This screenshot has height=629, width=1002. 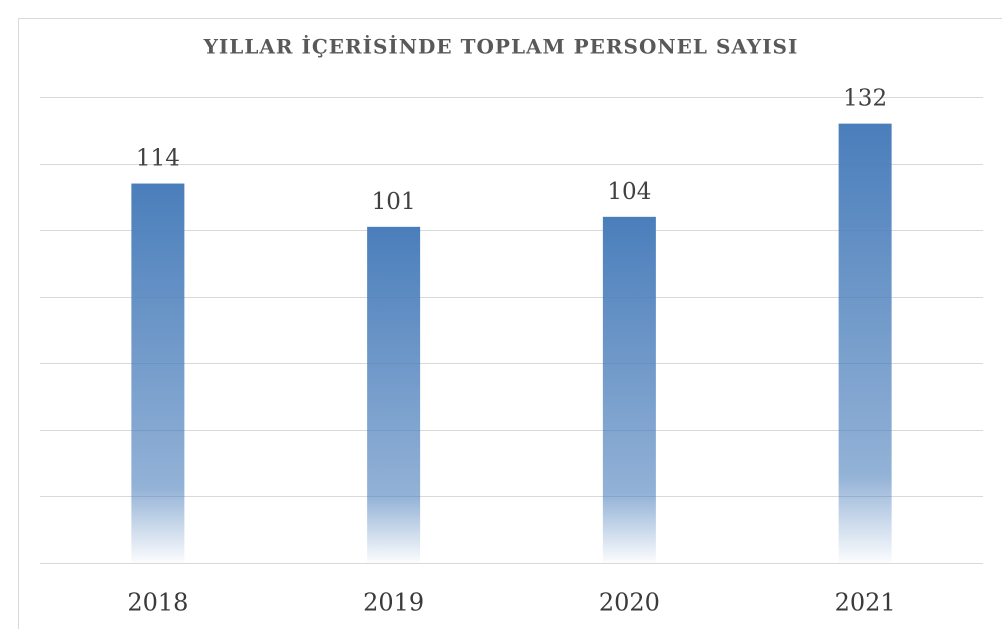 I want to click on chart-title: YILLAR İÇERİSİNDE TOPLAM PERSONEL SAYISI, so click(x=501, y=47).